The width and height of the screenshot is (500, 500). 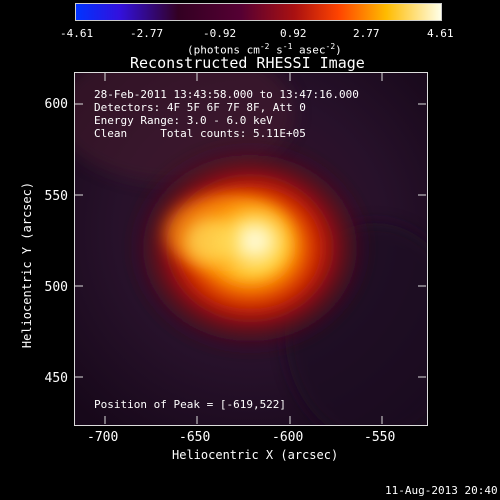 What do you see at coordinates (441, 490) in the screenshot?
I see `timestamp-footer: 11-Aug-2013 20:40` at bounding box center [441, 490].